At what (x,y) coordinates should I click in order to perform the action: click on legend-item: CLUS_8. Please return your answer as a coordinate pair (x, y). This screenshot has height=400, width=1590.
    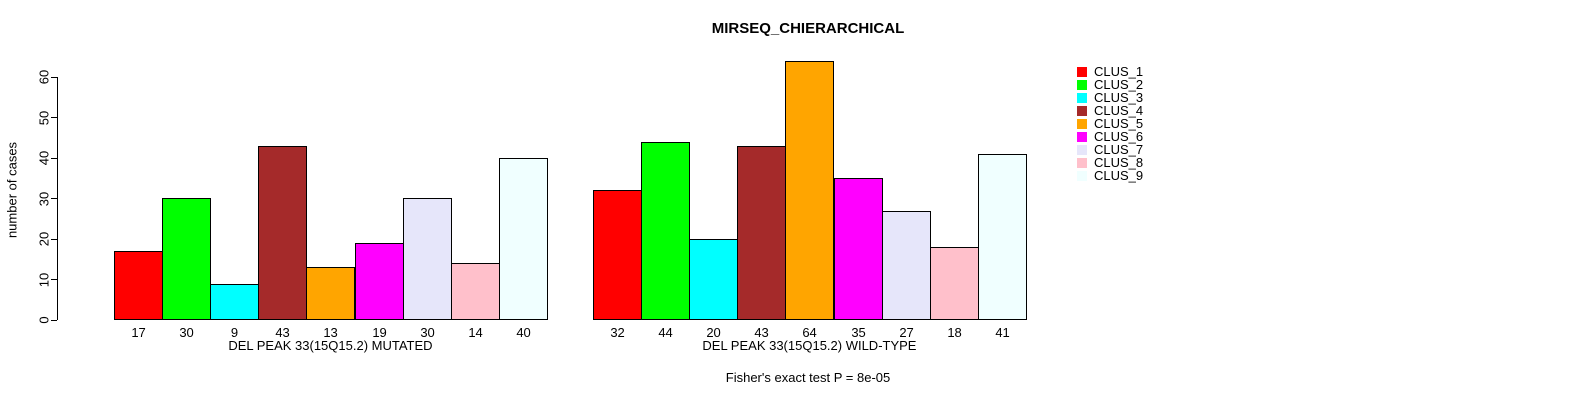
    Looking at the image, I should click on (1110, 162).